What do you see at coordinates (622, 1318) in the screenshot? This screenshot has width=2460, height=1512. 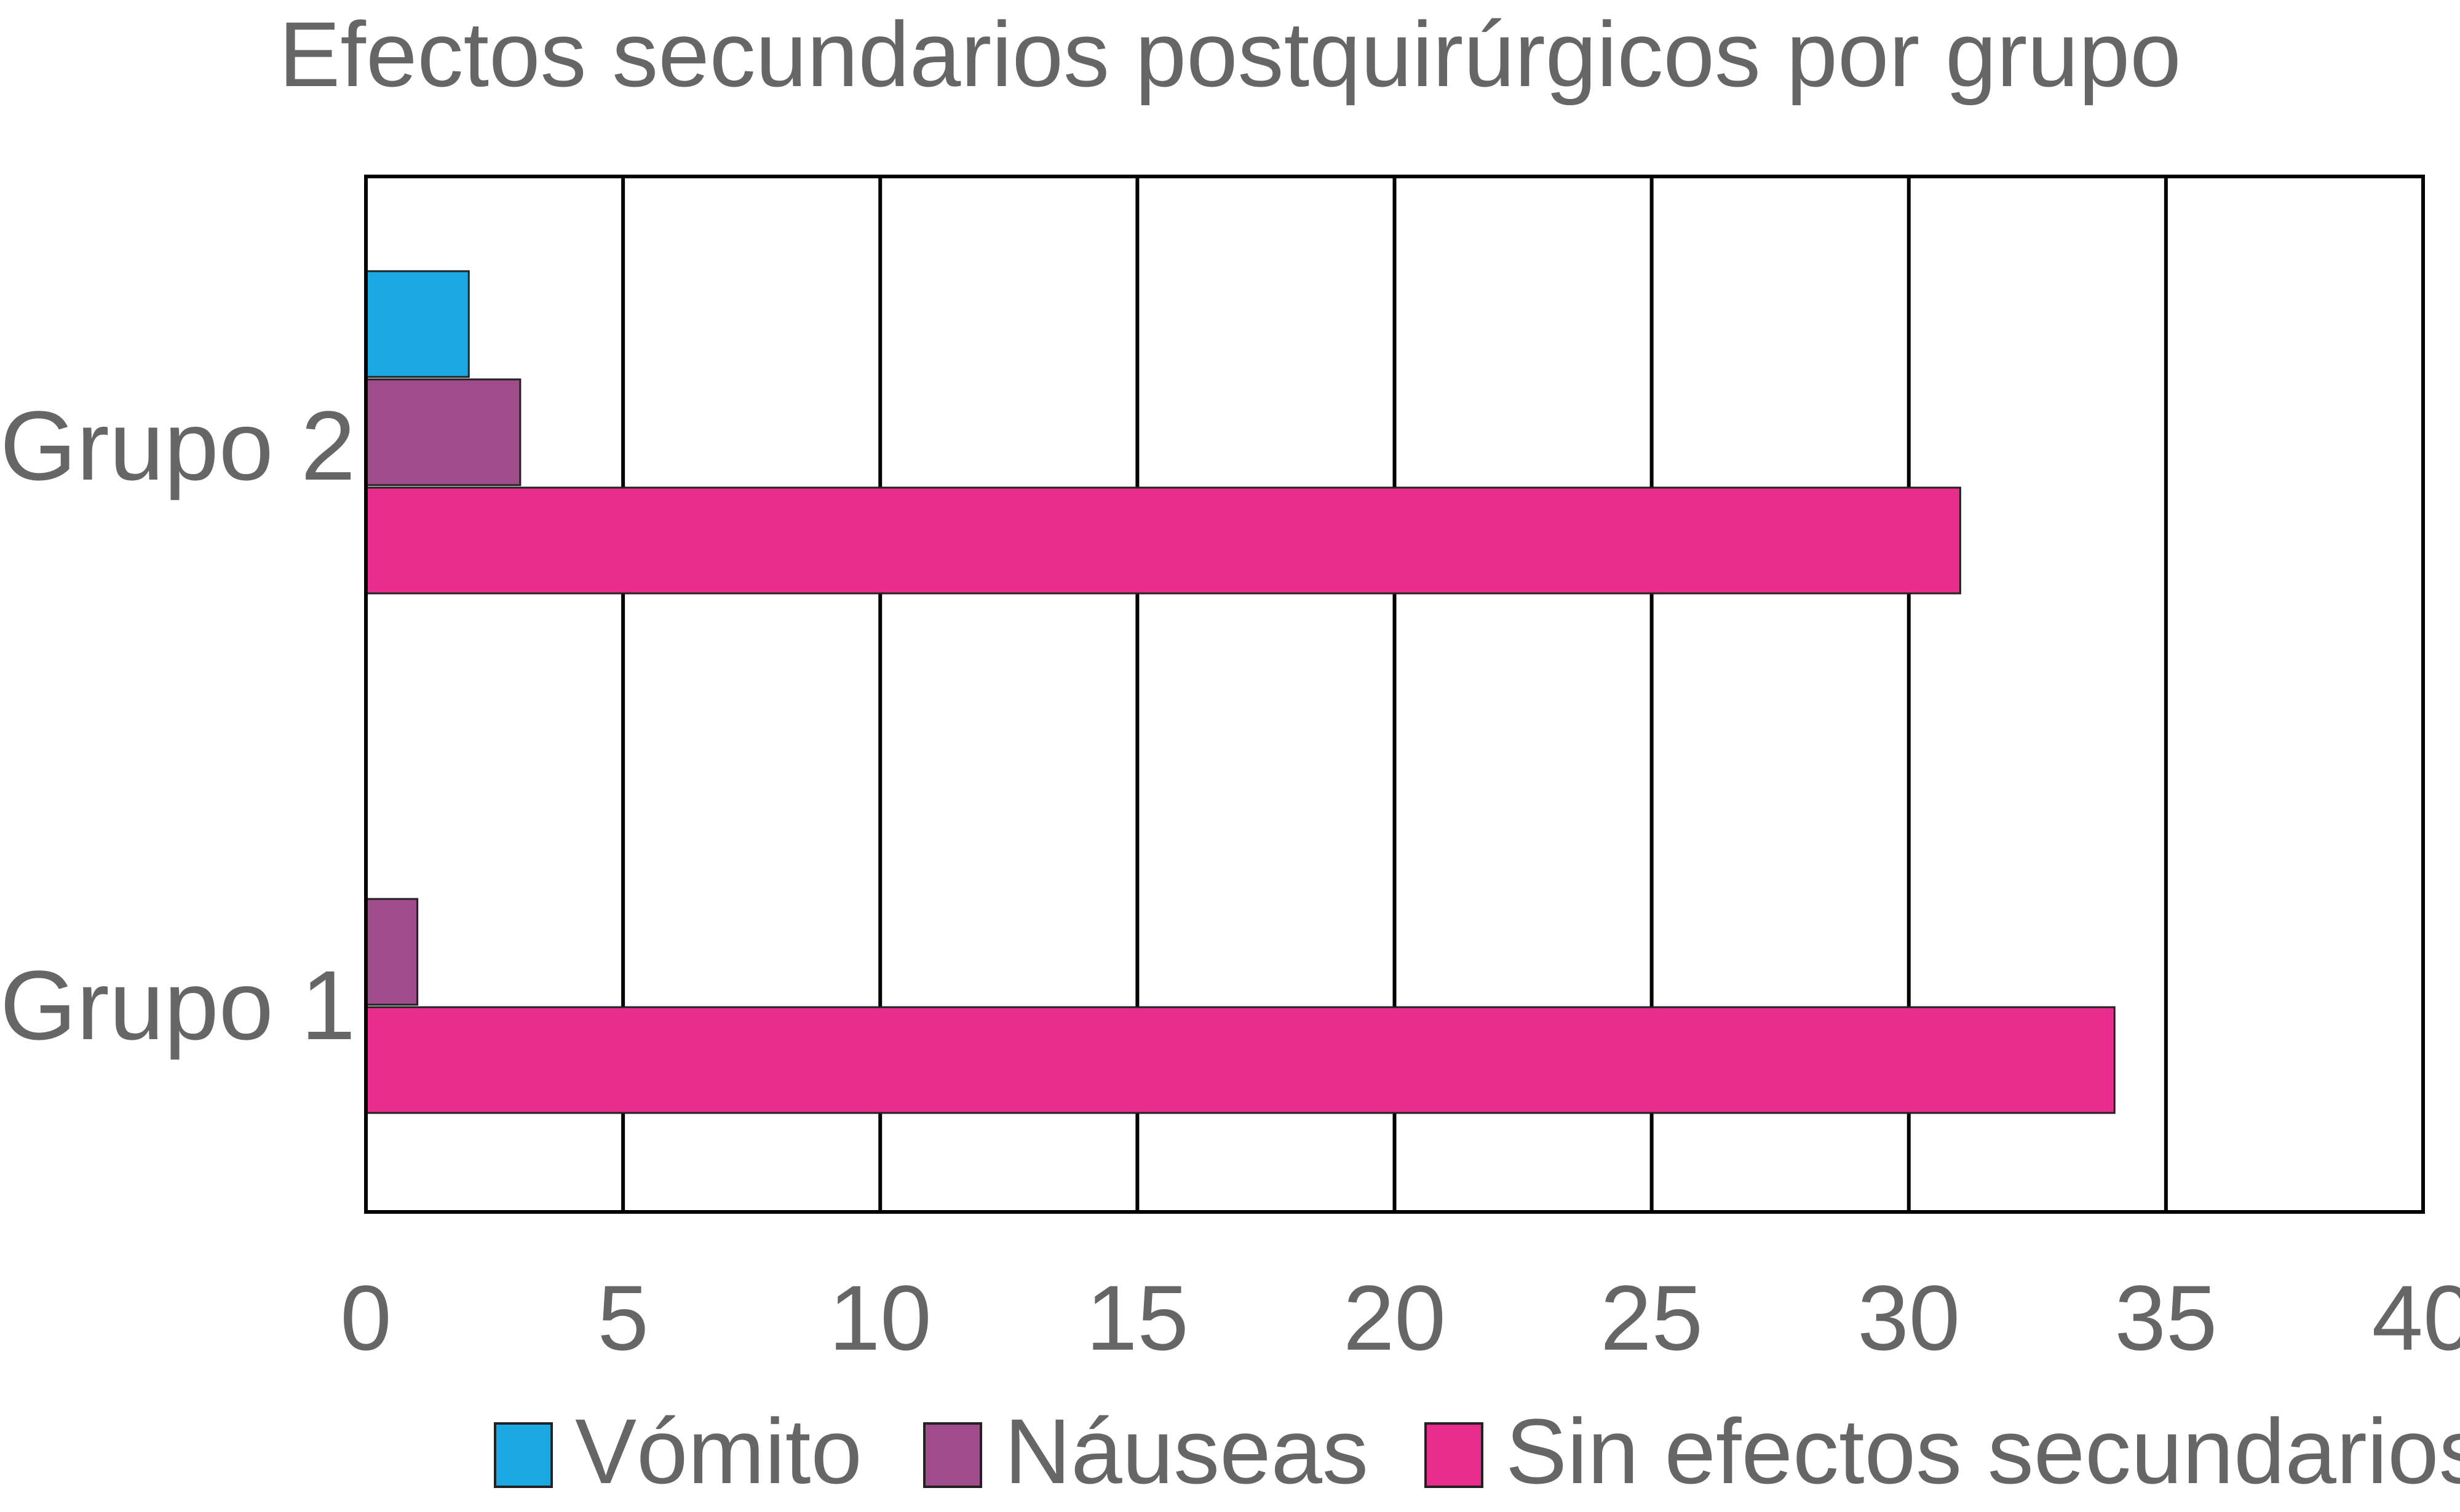 I see `x-tick-label: 5` at bounding box center [622, 1318].